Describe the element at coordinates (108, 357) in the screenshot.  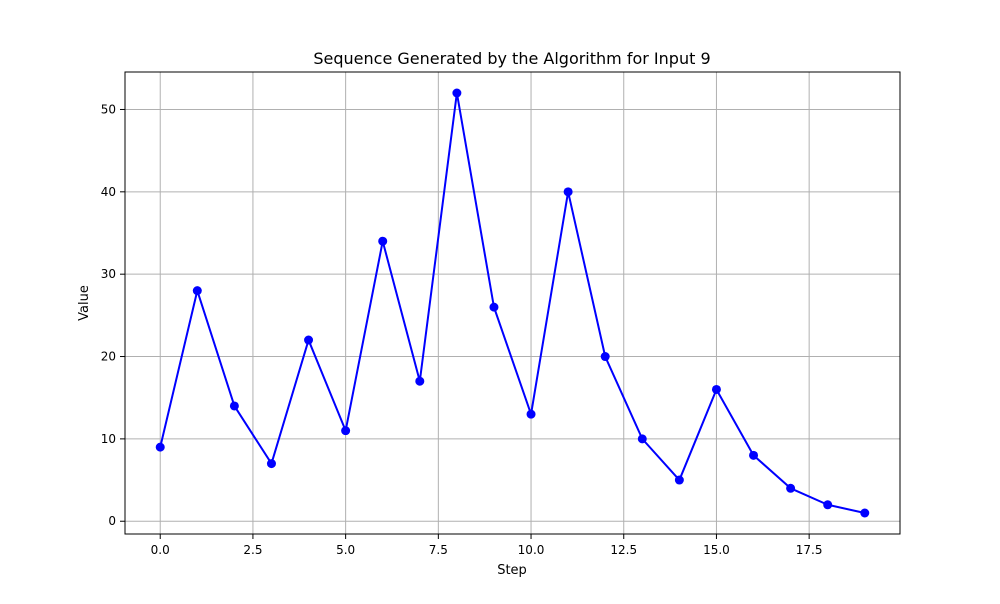
I see `y-tick-label: 20` at that location.